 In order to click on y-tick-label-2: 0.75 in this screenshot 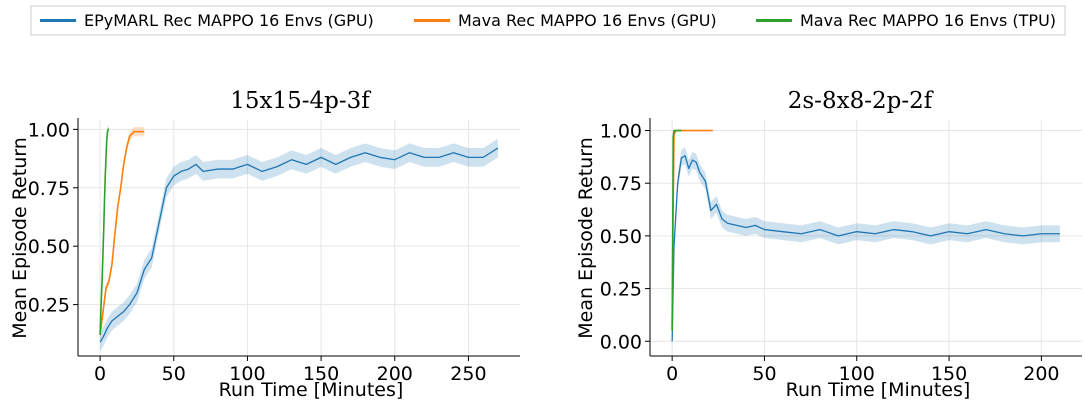, I will do `click(49, 189)`.